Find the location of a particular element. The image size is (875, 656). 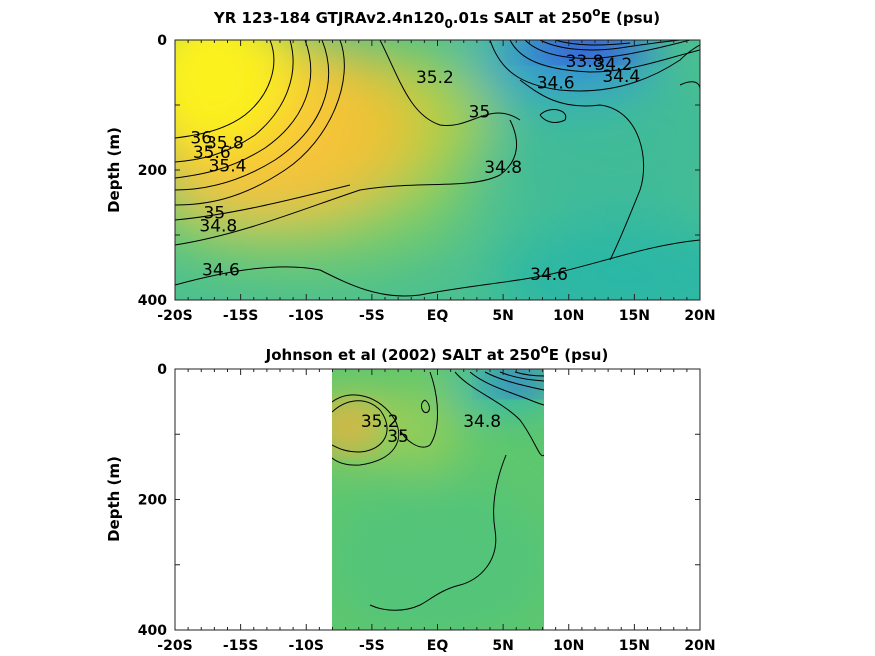

y-tick-labels-1: 0 200 400 is located at coordinates (152, 171).